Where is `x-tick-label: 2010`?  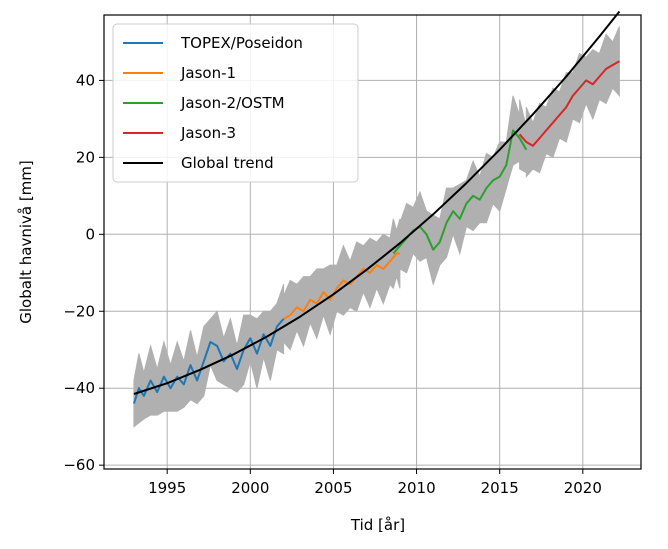
x-tick-label: 2010 is located at coordinates (416, 488).